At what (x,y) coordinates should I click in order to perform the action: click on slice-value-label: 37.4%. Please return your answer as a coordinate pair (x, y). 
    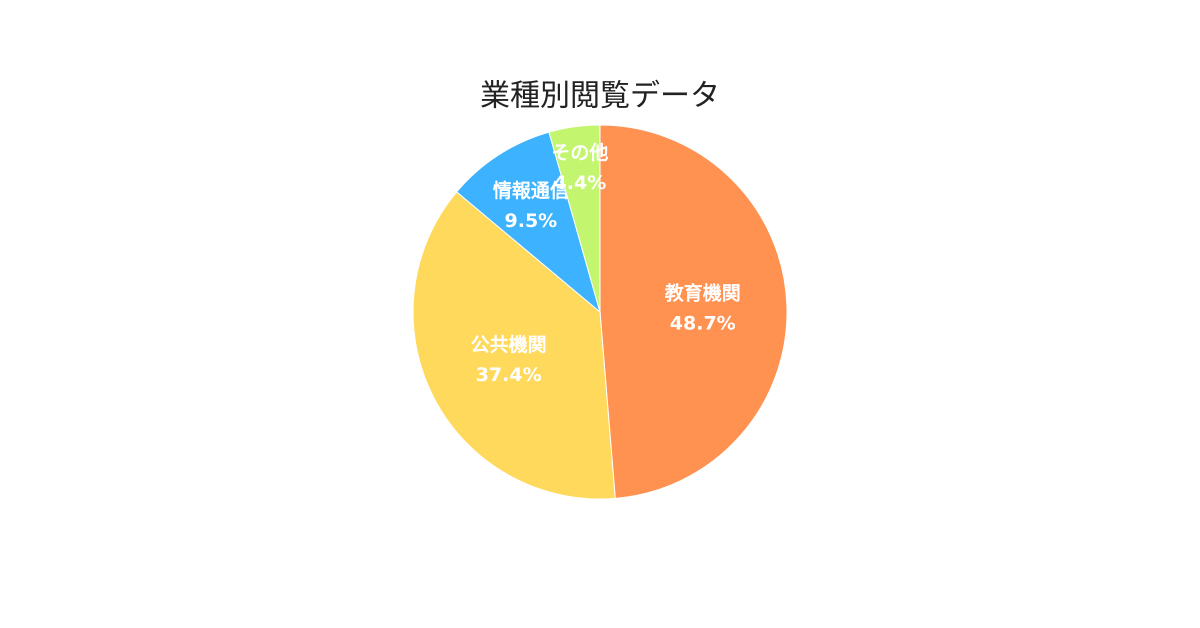
    Looking at the image, I should click on (509, 375).